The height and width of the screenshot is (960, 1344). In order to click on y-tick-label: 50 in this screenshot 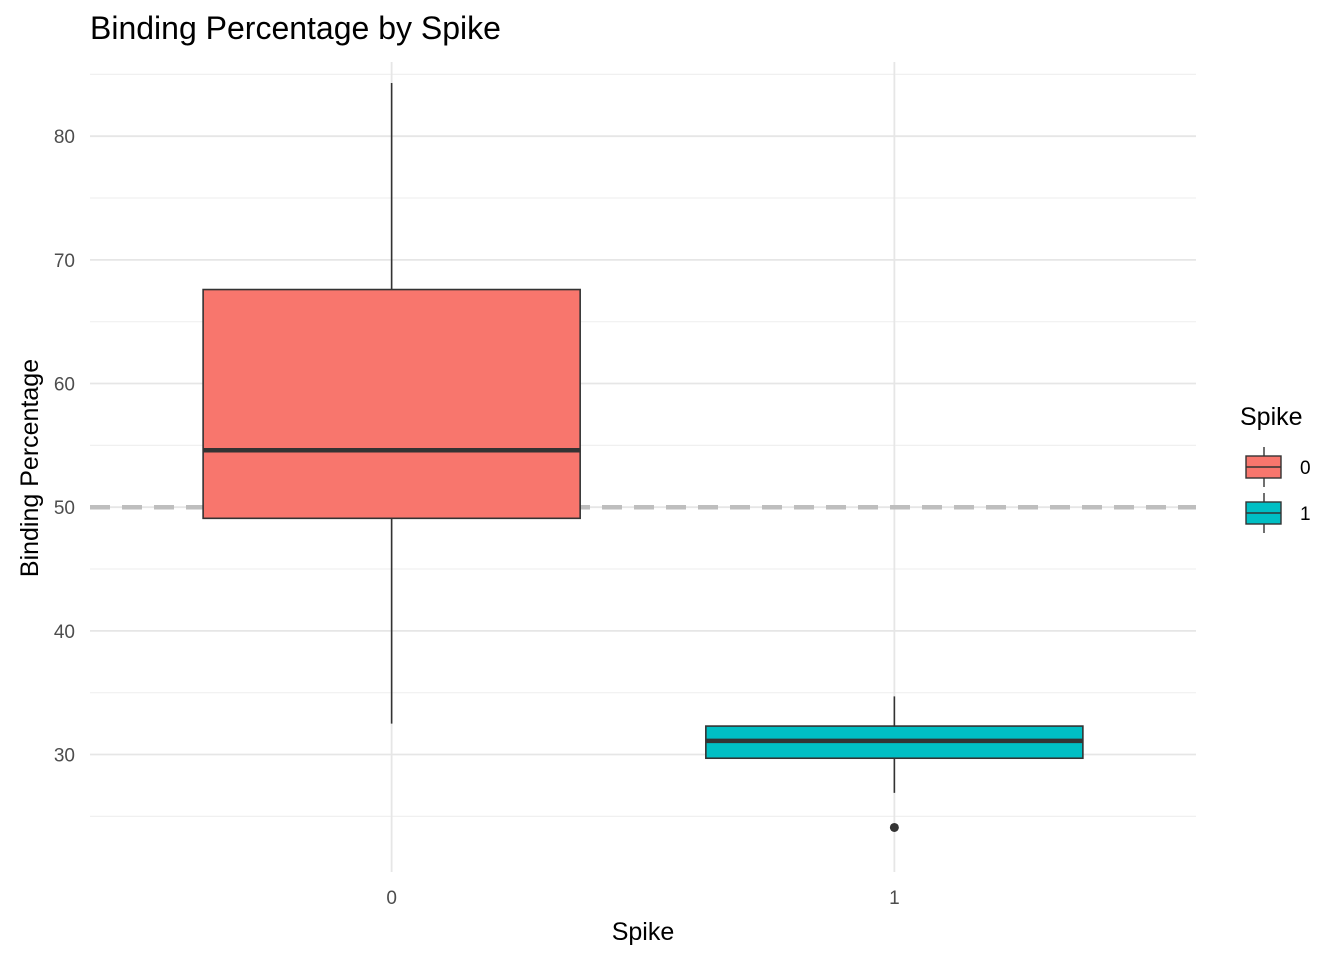, I will do `click(64, 508)`.